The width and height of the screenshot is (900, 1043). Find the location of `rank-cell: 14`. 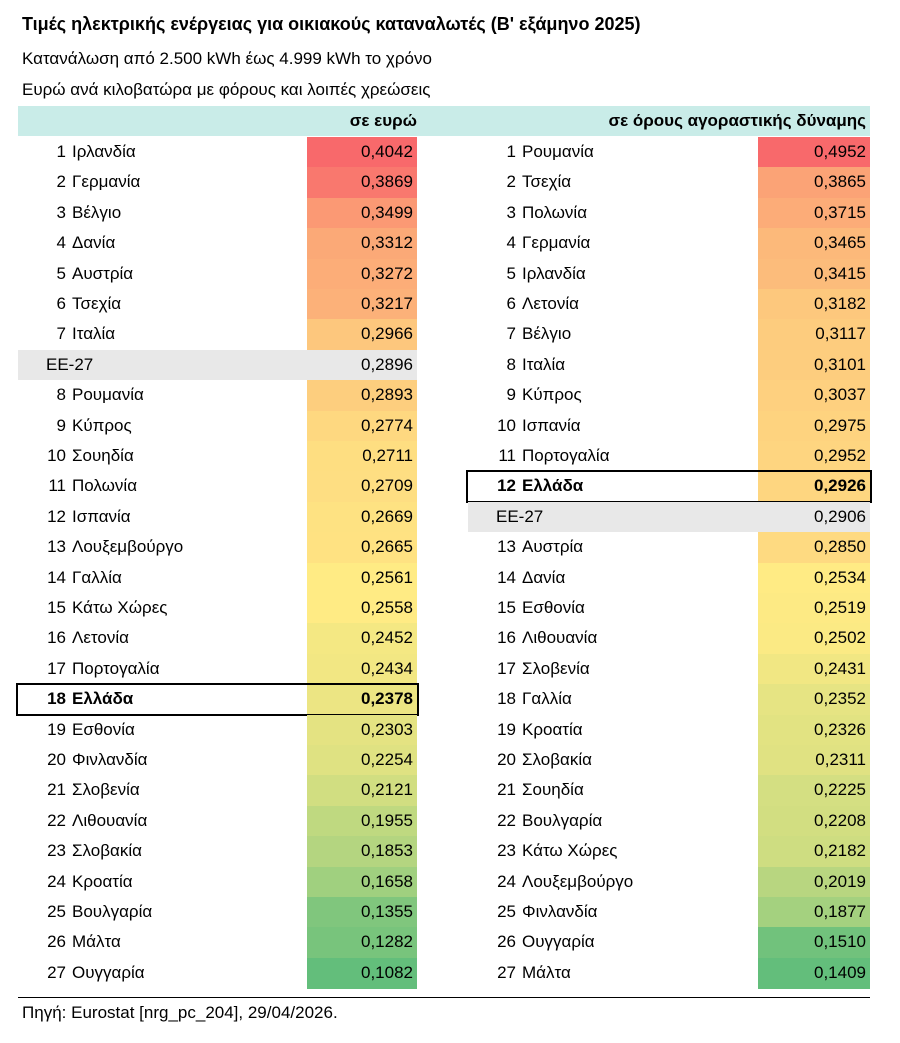

rank-cell: 14 is located at coordinates (506, 577).